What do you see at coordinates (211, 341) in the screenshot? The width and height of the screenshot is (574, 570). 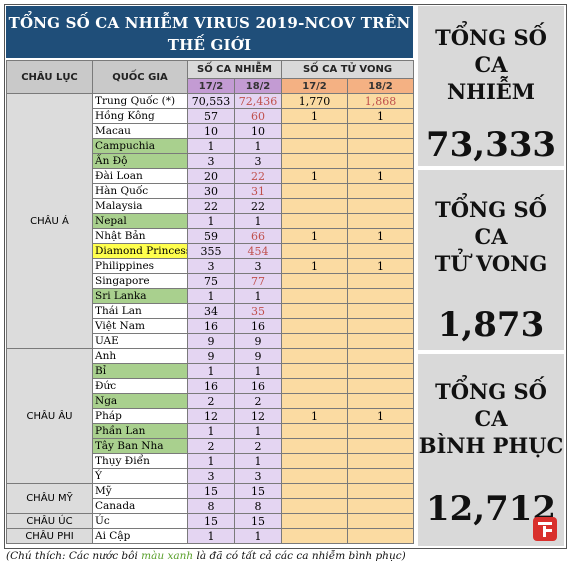 I see `infections-17-cell: 9` at bounding box center [211, 341].